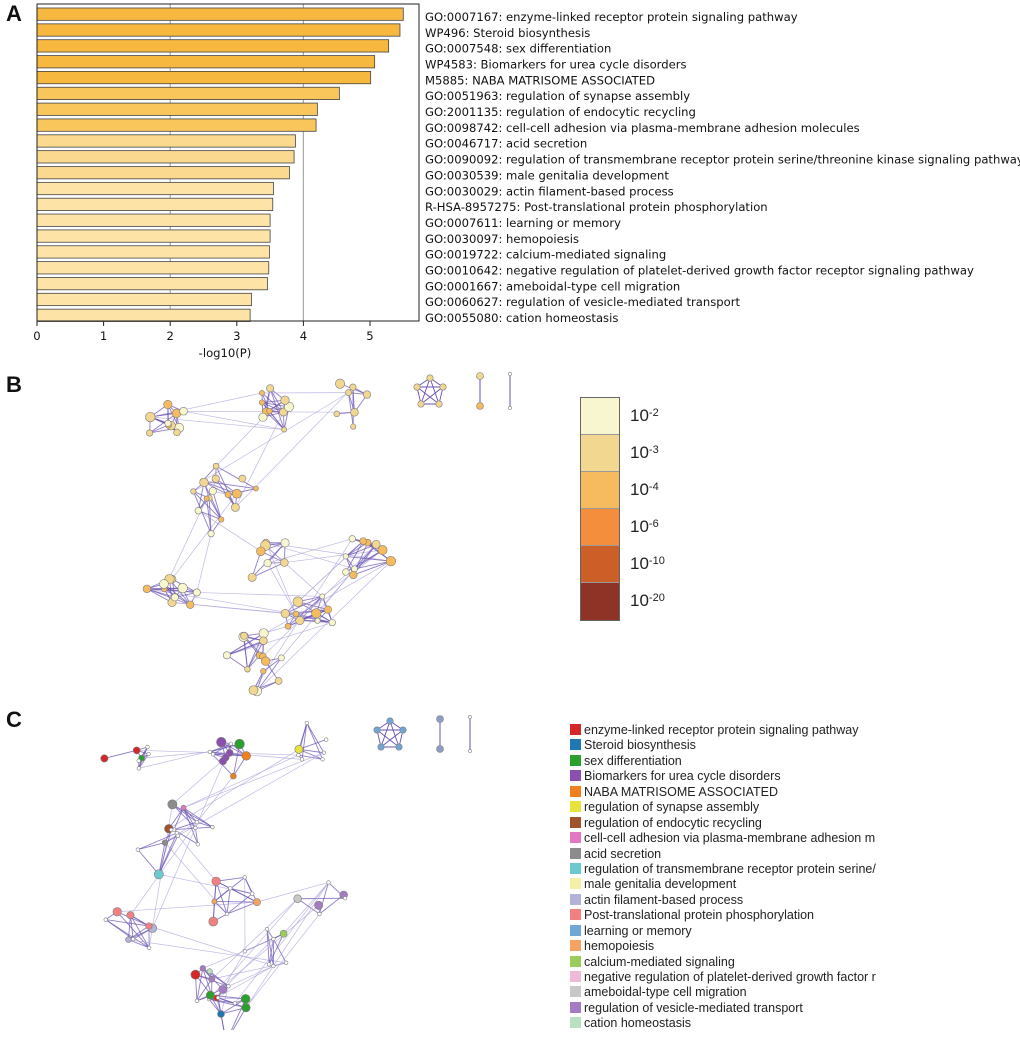 The width and height of the screenshot is (1020, 1038). Describe the element at coordinates (736, 745) in the screenshot. I see `legend-item: Steroid biosynthesis` at that location.